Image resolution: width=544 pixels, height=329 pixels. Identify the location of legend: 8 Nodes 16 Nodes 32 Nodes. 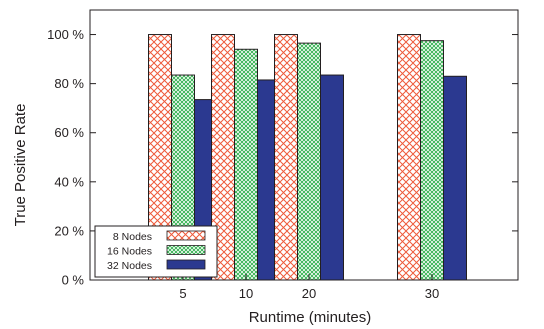
(156, 251).